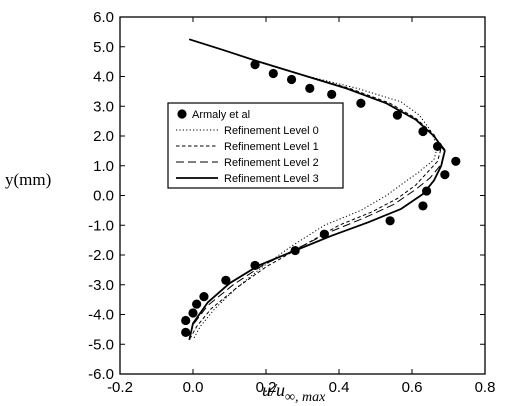  Describe the element at coordinates (271, 163) in the screenshot. I see `legend-label: Refinement Level 2` at that location.